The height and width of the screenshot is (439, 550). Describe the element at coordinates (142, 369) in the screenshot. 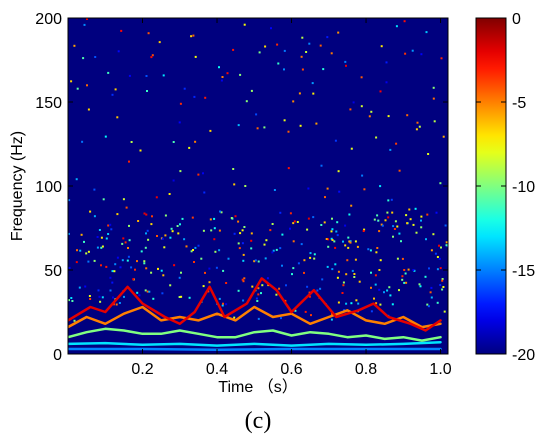

I see `x-tick-label: 0.2` at that location.